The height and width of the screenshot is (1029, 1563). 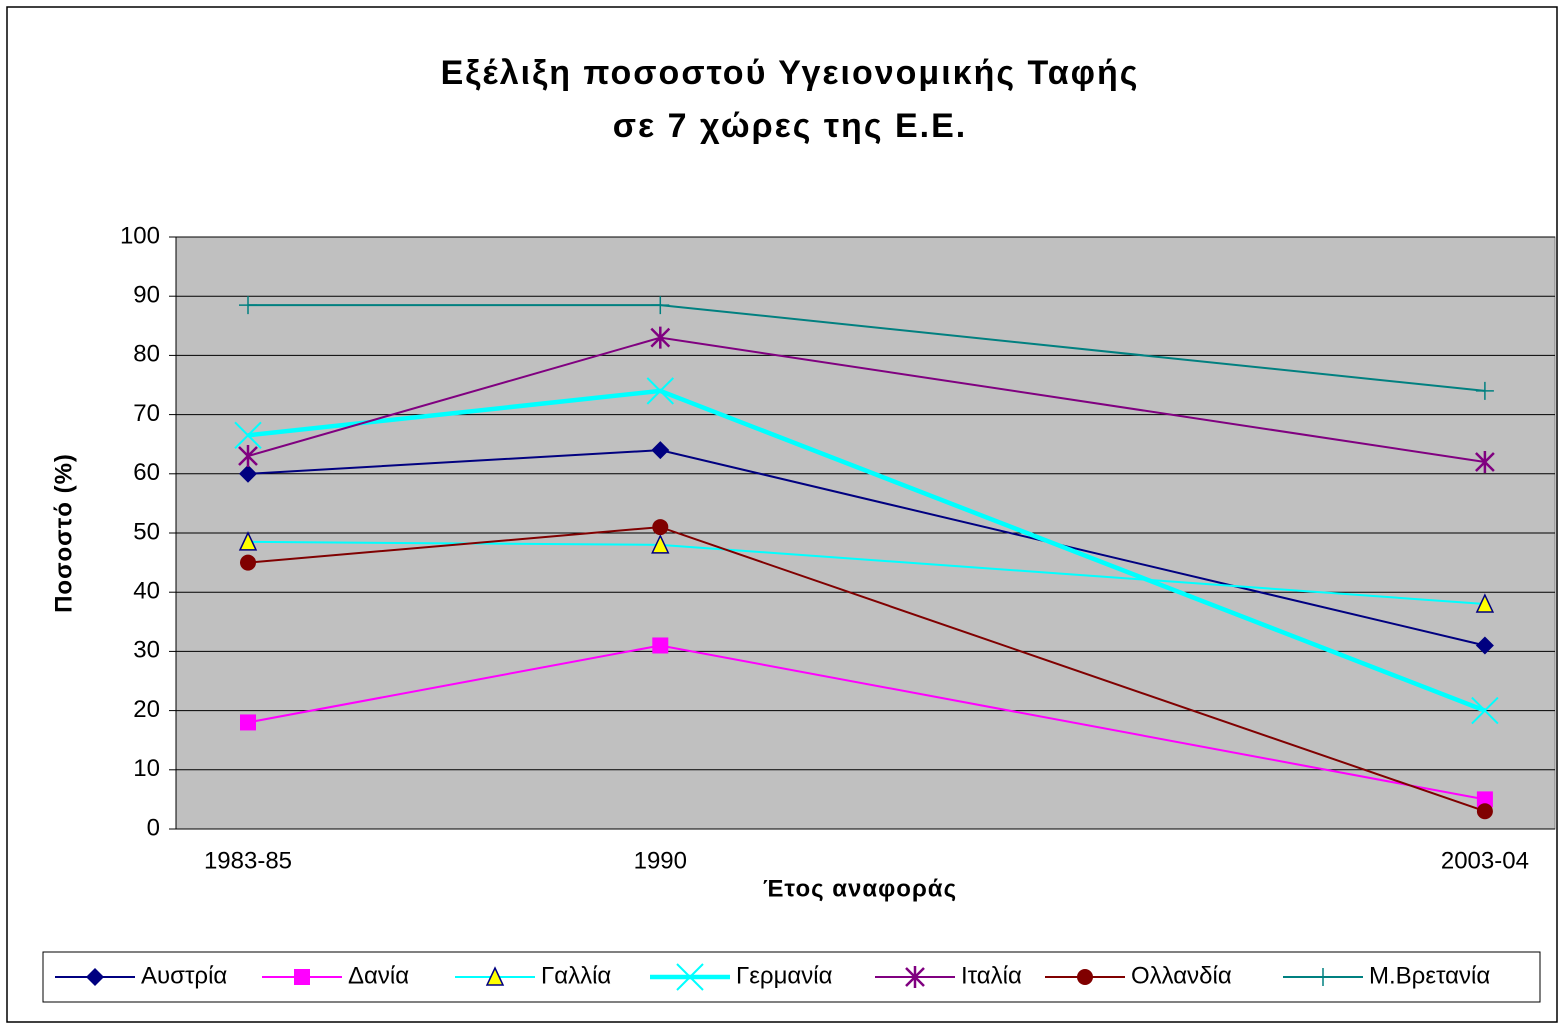 What do you see at coordinates (146, 295) in the screenshot?
I see `y-tick-label: 90` at bounding box center [146, 295].